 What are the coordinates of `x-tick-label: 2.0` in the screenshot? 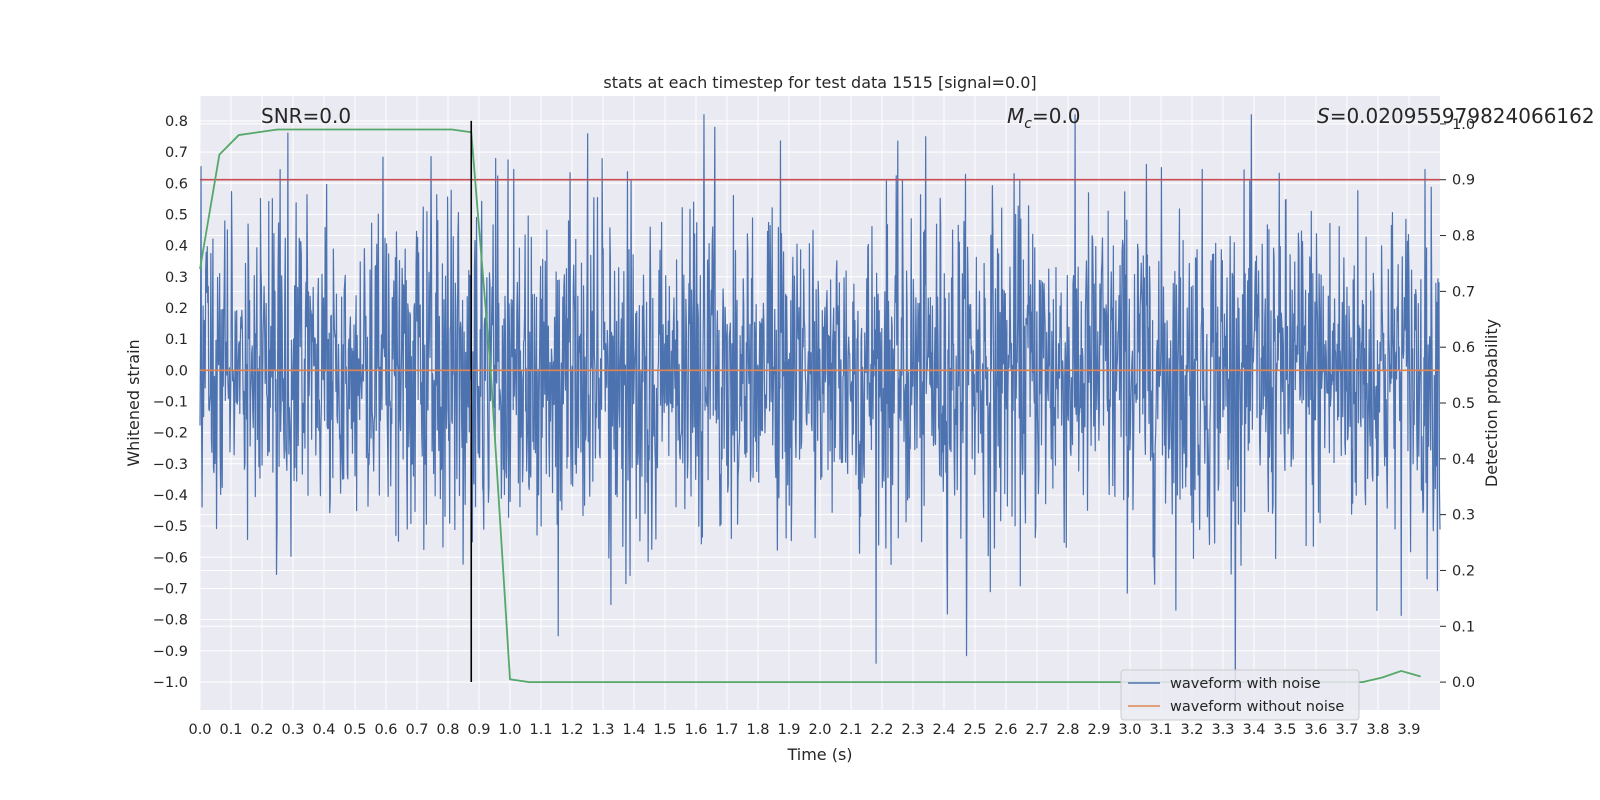 It's located at (819, 730).